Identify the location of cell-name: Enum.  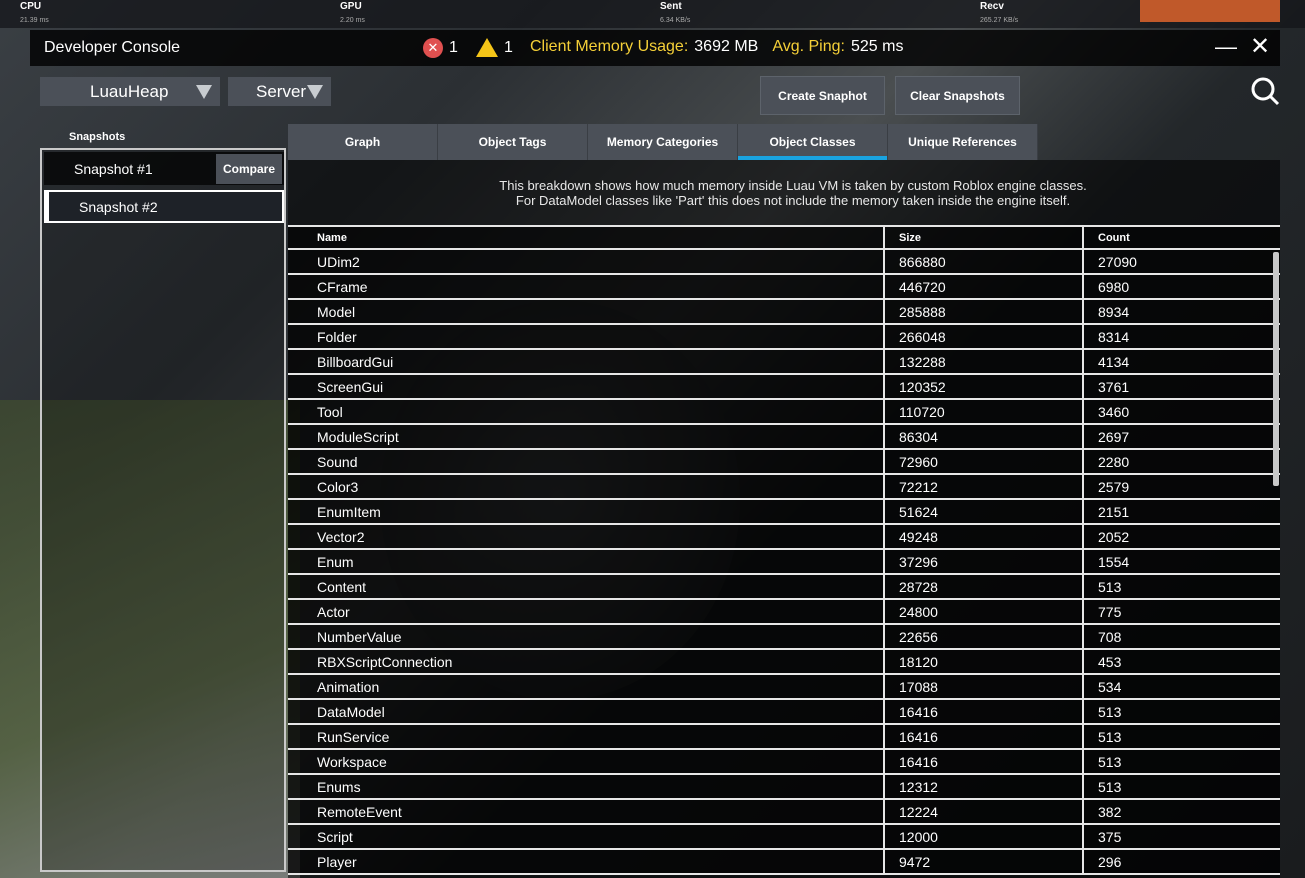
(335, 561).